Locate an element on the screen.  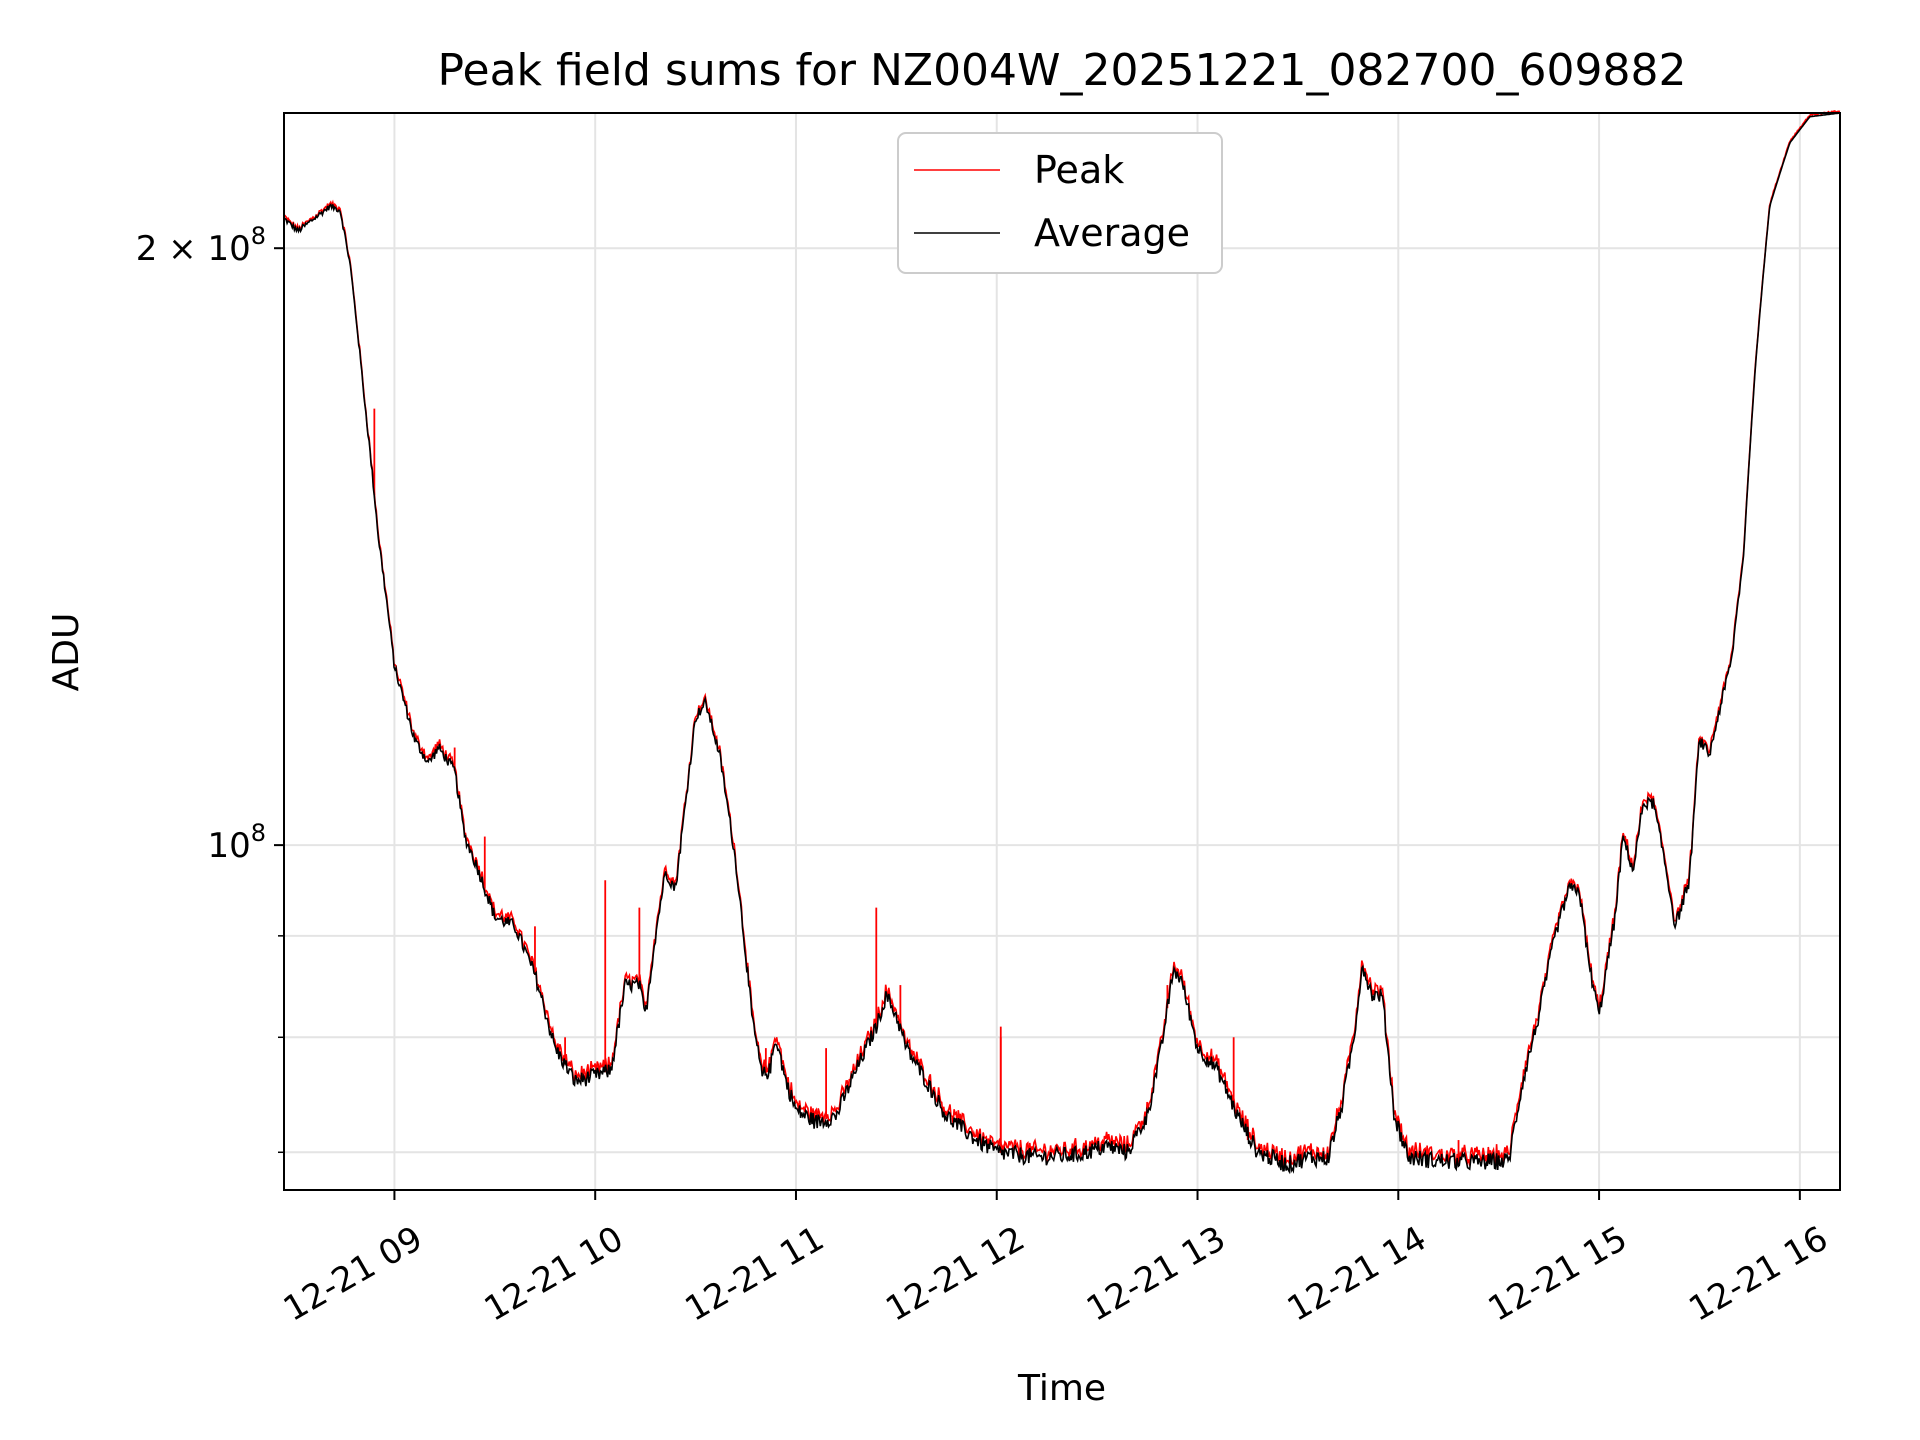
x-axis-label: Time is located at coordinates (1061, 1388).